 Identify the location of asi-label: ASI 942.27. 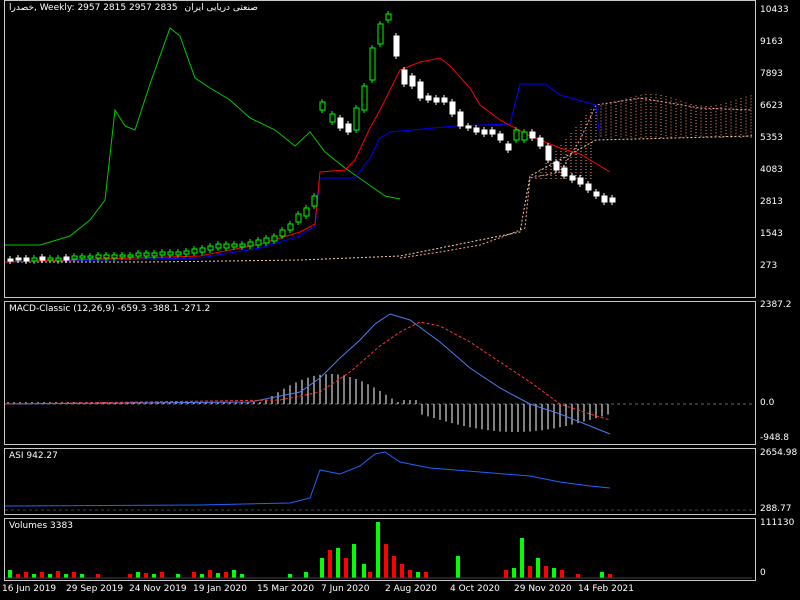
(33, 456).